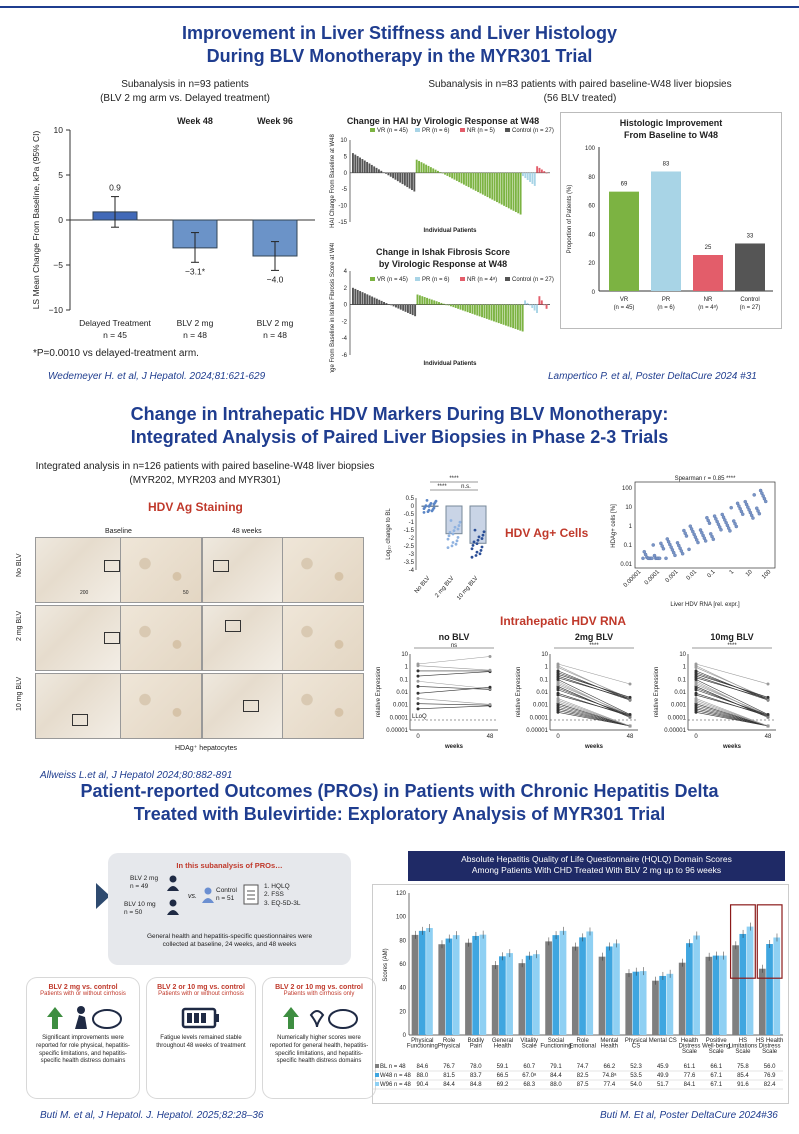 The width and height of the screenshot is (799, 1134). What do you see at coordinates (636, 1047) in the screenshot?
I see `category-label: CS` at bounding box center [636, 1047].